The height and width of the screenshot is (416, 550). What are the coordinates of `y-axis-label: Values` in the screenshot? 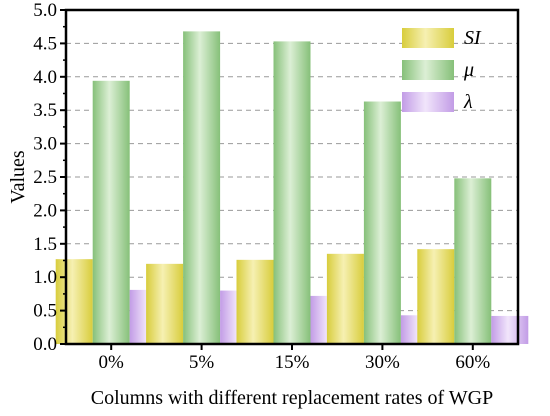 It's located at (18, 177).